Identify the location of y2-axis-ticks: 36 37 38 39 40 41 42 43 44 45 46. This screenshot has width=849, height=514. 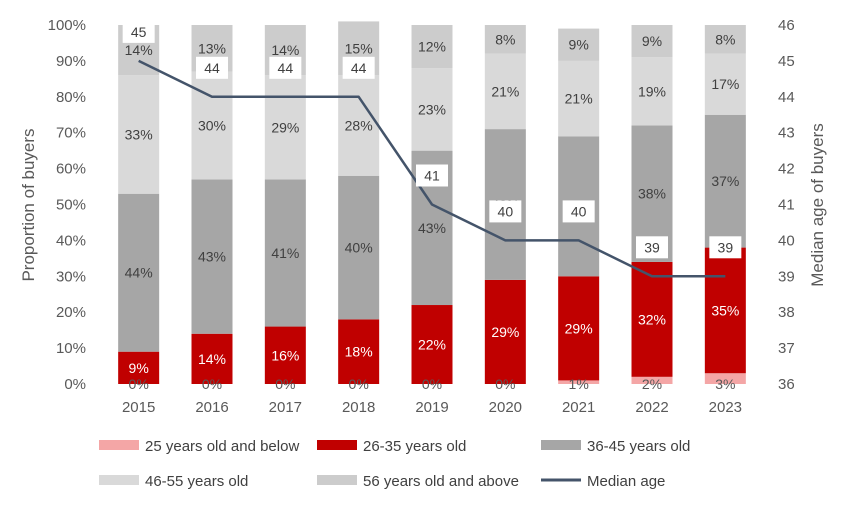
(786, 205).